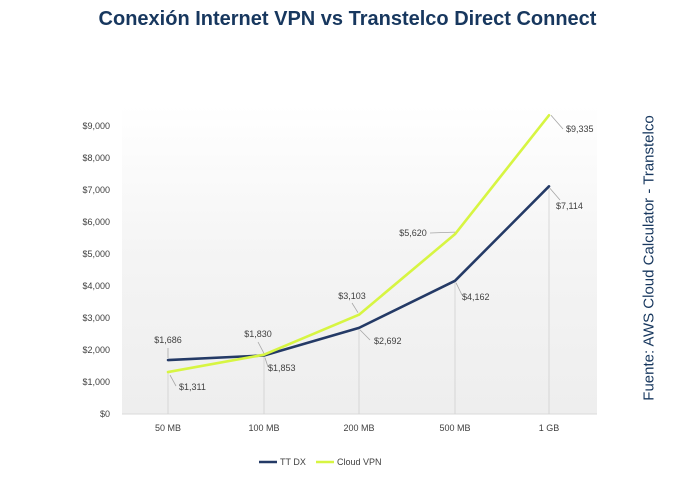 The width and height of the screenshot is (695, 485). Describe the element at coordinates (192, 387) in the screenshot. I see `data-label: $1,311` at that location.